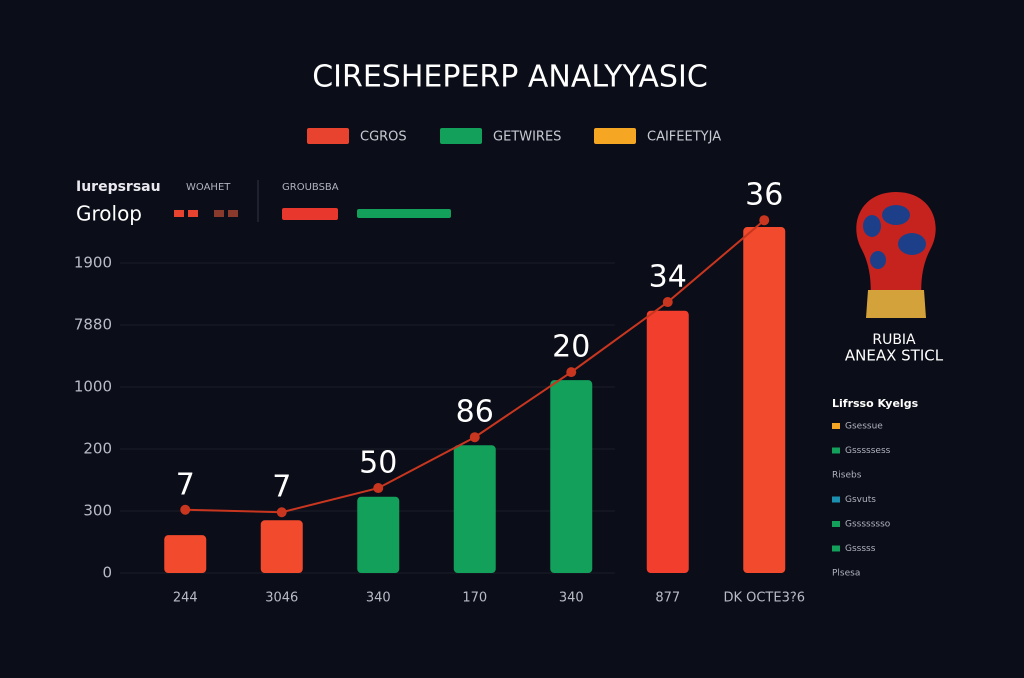 The image size is (1024, 678). What do you see at coordinates (894, 356) in the screenshot?
I see `logo-subtitle: ANEAX STICL` at bounding box center [894, 356].